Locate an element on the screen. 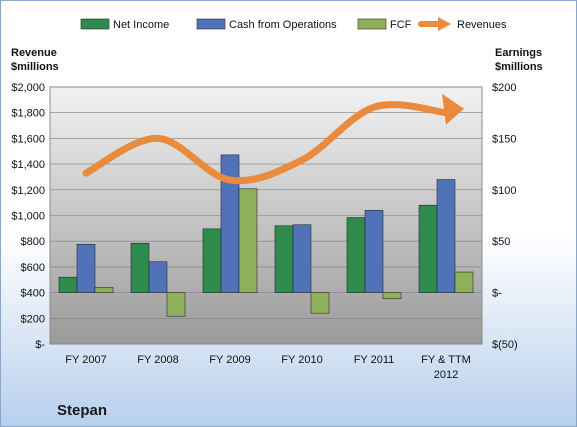 The width and height of the screenshot is (577, 427). legend-item: Revenues is located at coordinates (462, 24).